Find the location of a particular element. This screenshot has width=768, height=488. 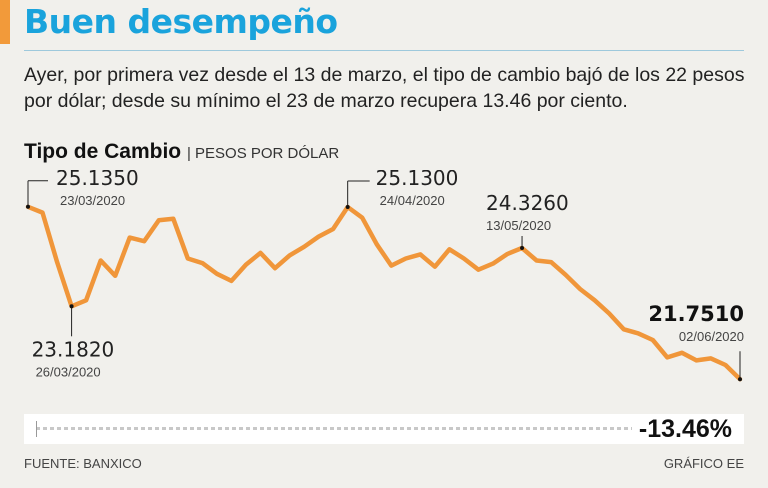

change-bar-start is located at coordinates (36, 429).